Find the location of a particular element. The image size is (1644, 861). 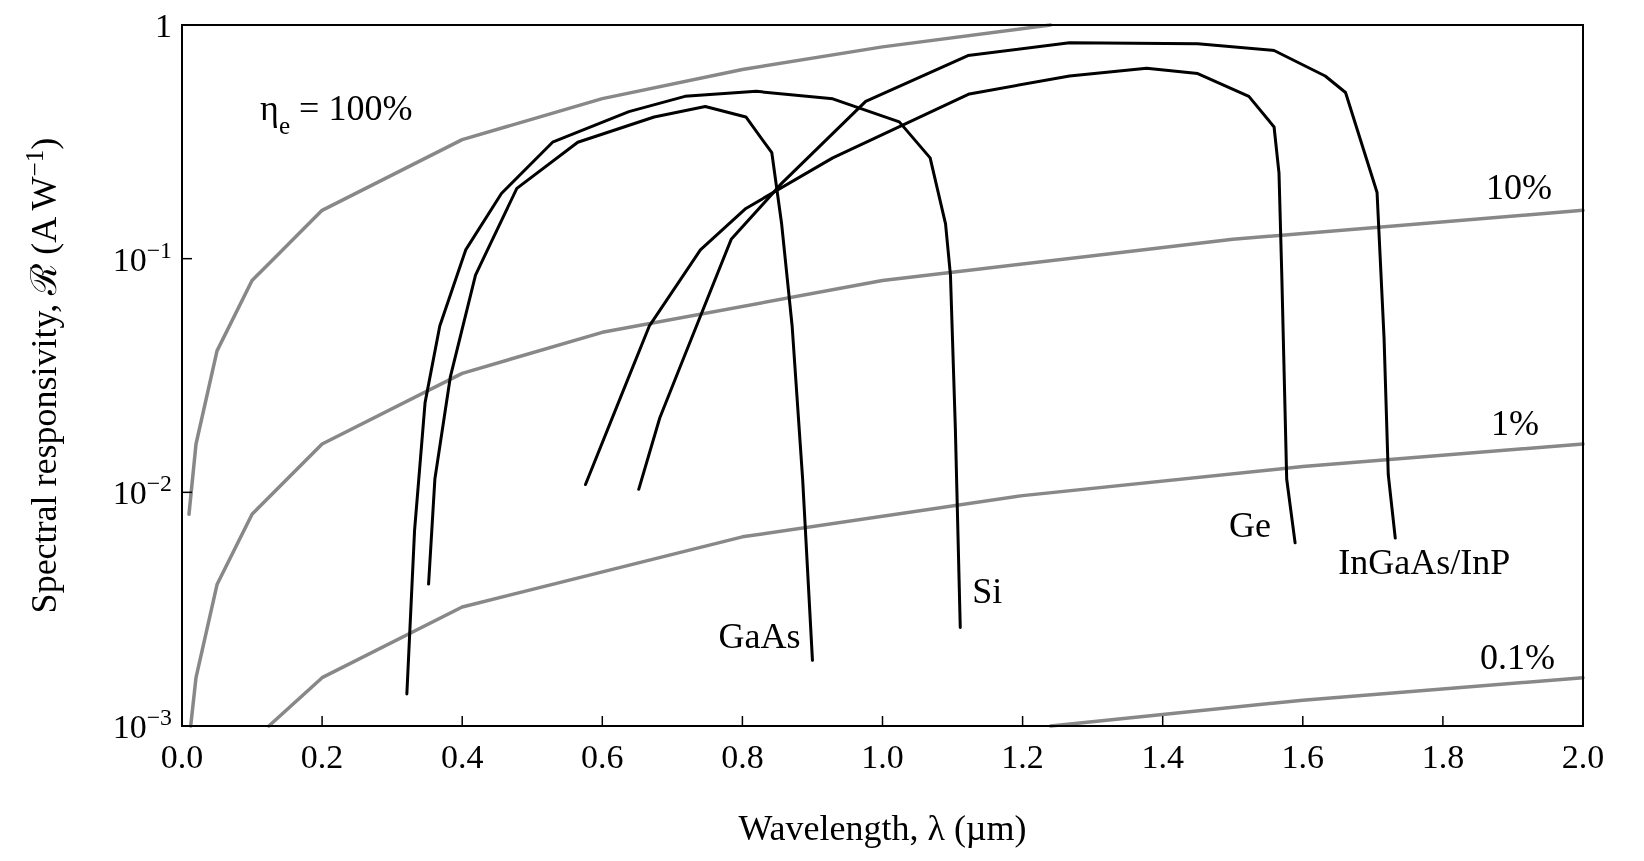

x-tick-label: 0.8 is located at coordinates (742, 756).